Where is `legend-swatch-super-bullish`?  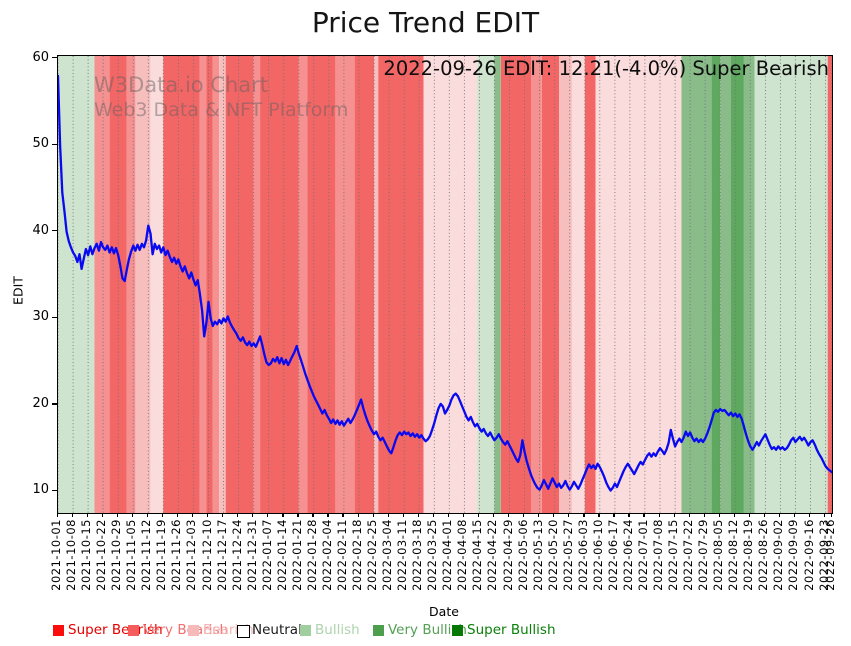 legend-swatch-super-bullish is located at coordinates (457, 630).